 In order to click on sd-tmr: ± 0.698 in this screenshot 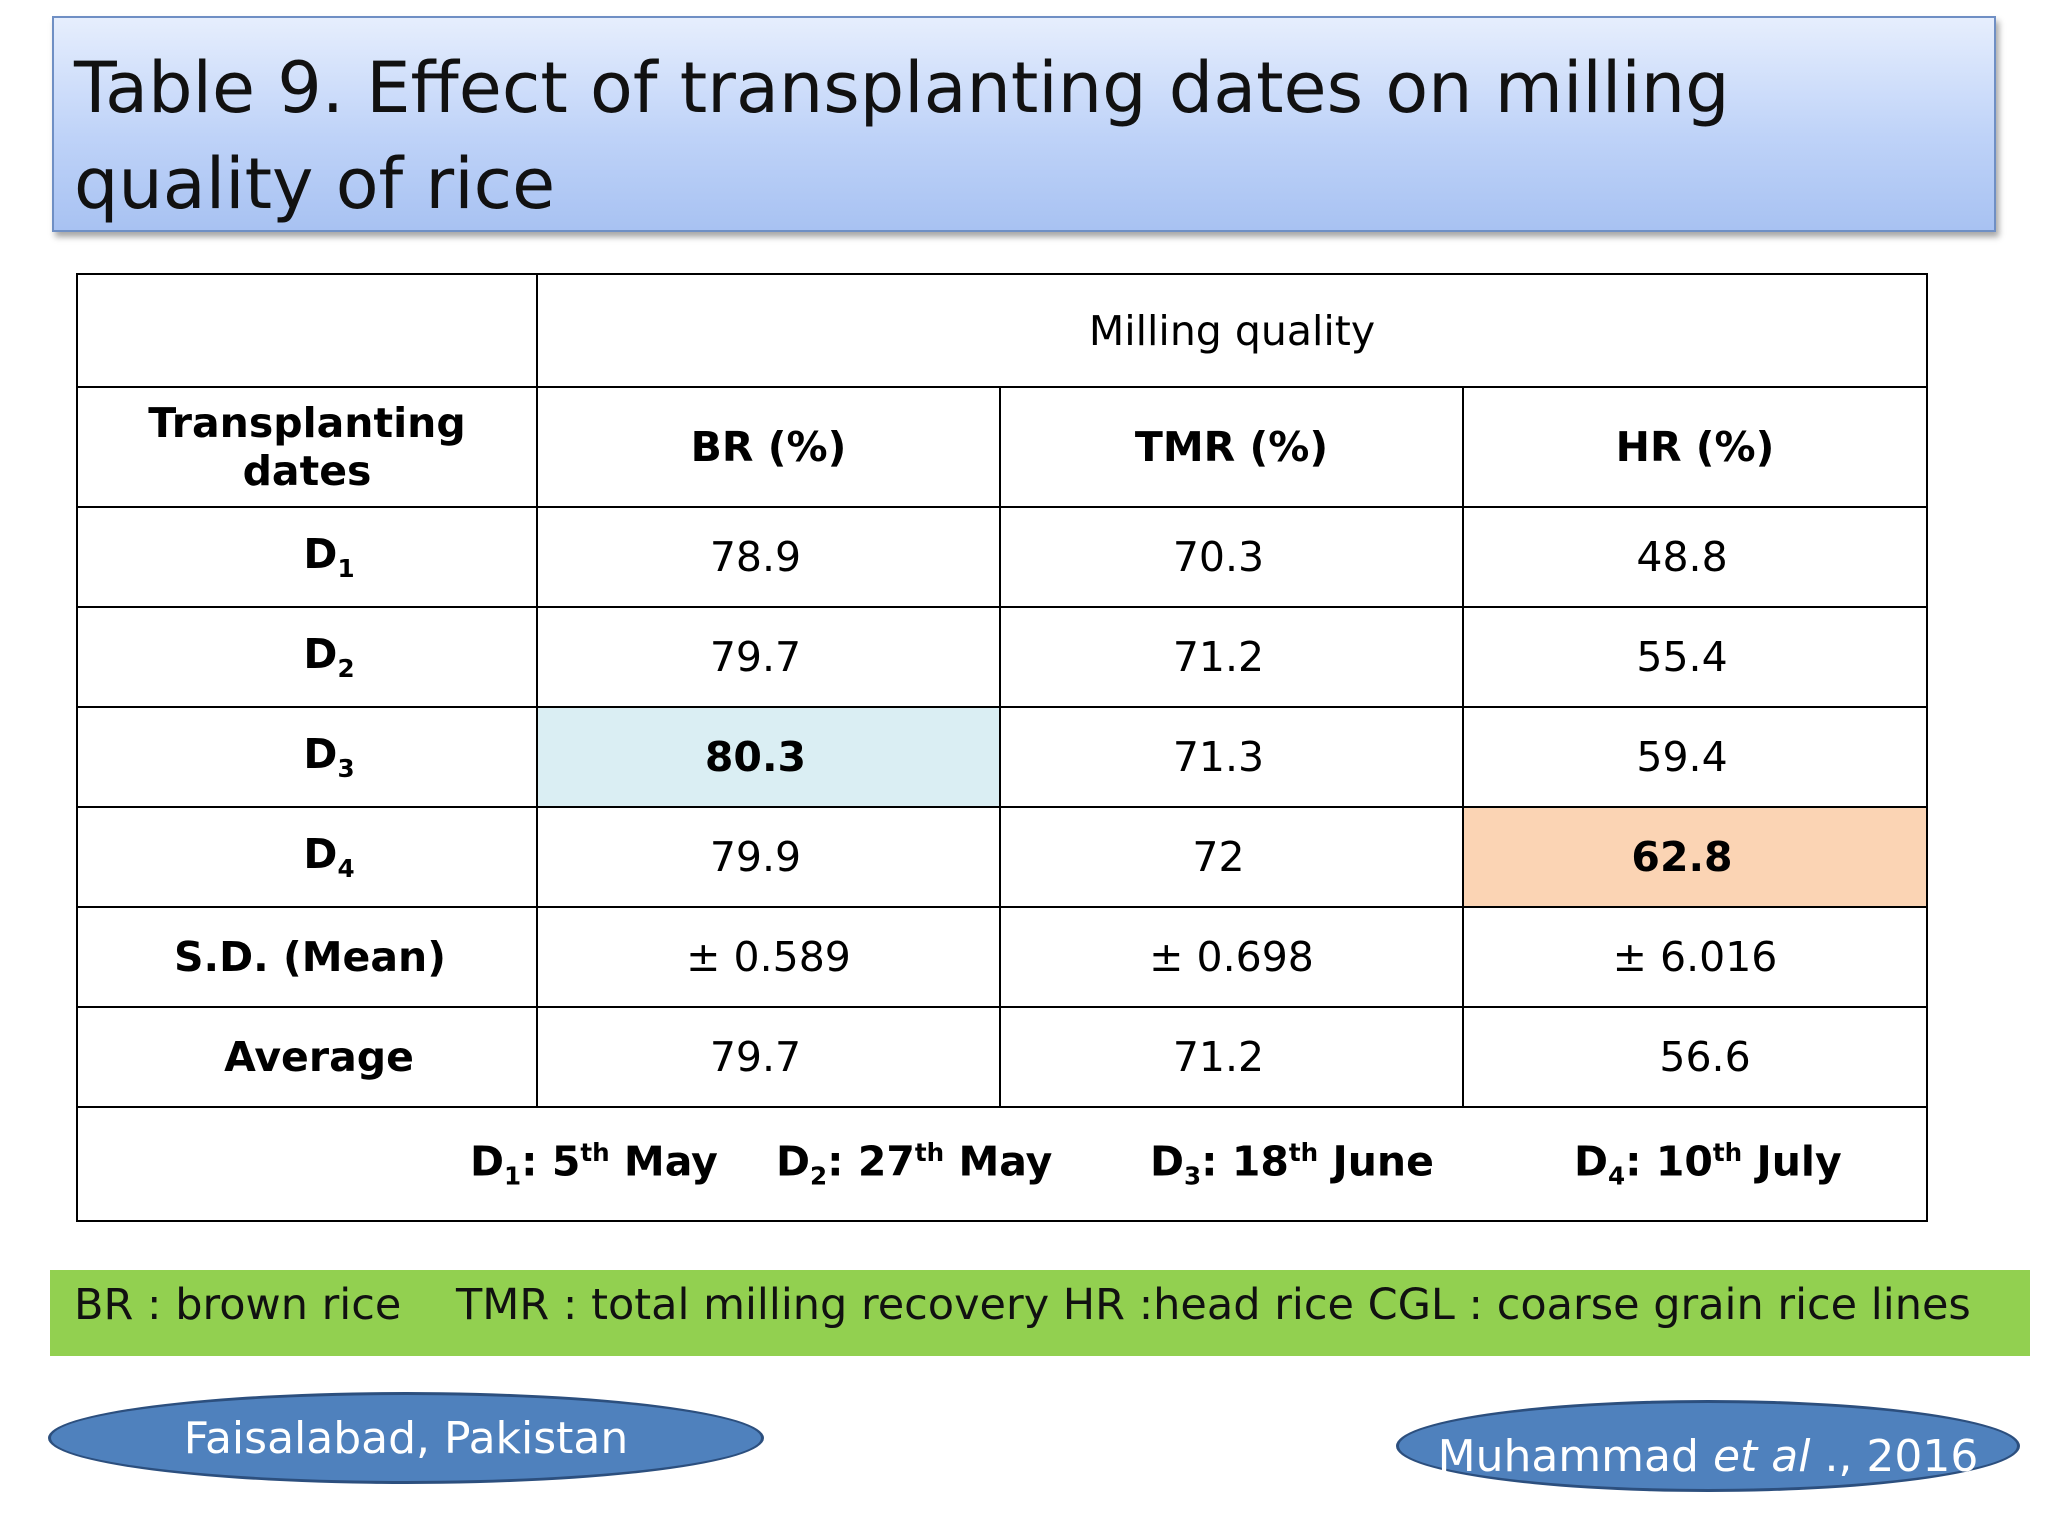, I will do `click(1231, 957)`.